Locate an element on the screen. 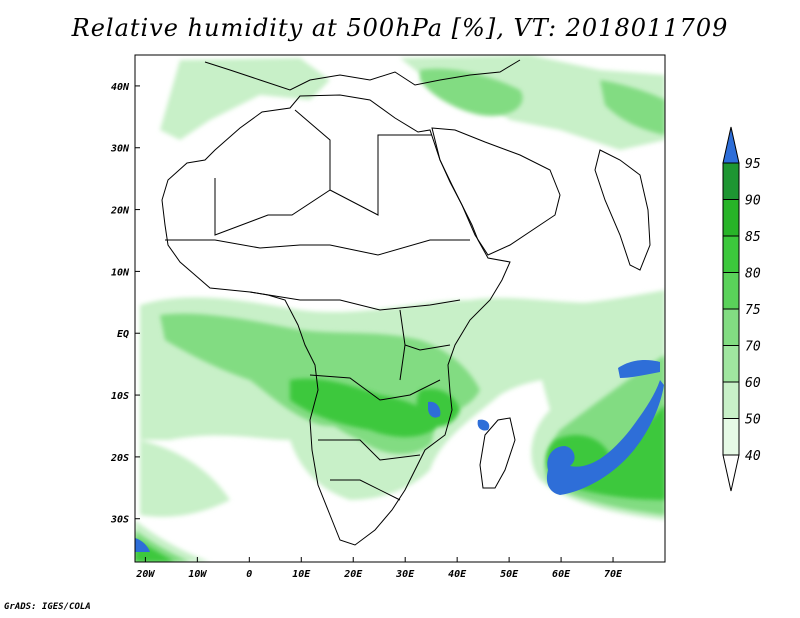 This screenshot has height=618, width=800. x-tick-label: 0 is located at coordinates (249, 574).